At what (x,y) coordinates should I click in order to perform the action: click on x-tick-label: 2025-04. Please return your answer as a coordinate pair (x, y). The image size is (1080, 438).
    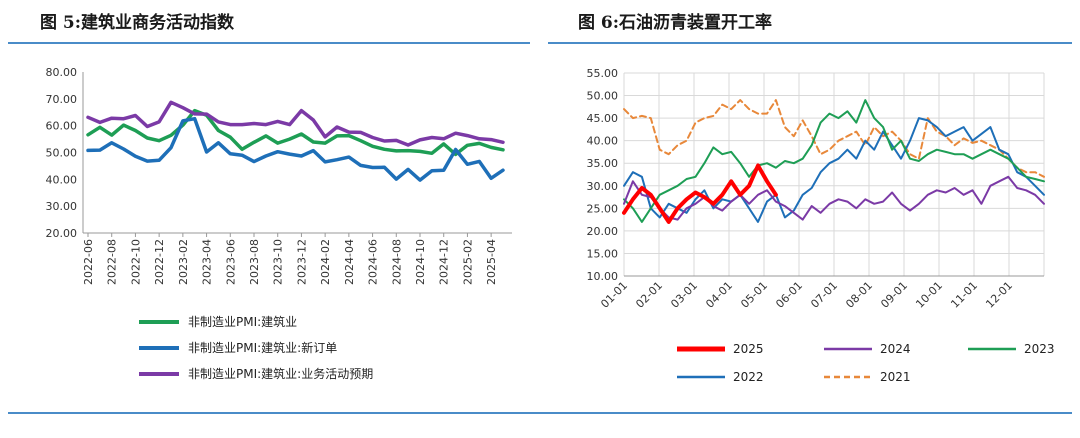
    Looking at the image, I should click on (491, 262).